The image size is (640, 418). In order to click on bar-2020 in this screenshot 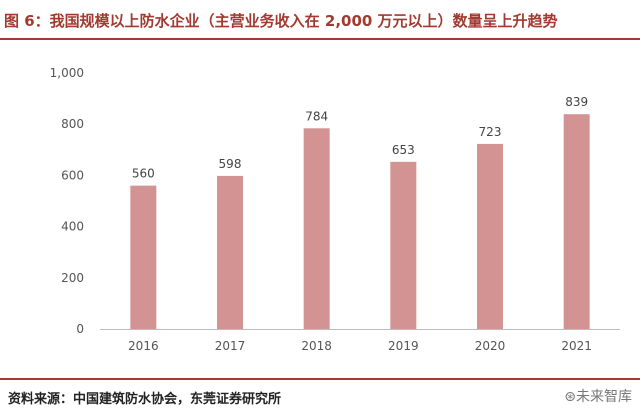, I will do `click(490, 236)`.